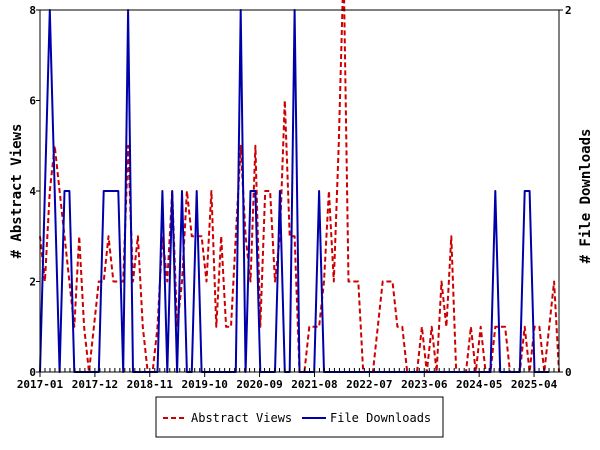 Image resolution: width=600 pixels, height=450 pixels. Describe the element at coordinates (17, 191) in the screenshot. I see `y-left-axis-title: # Abstract Views` at that location.